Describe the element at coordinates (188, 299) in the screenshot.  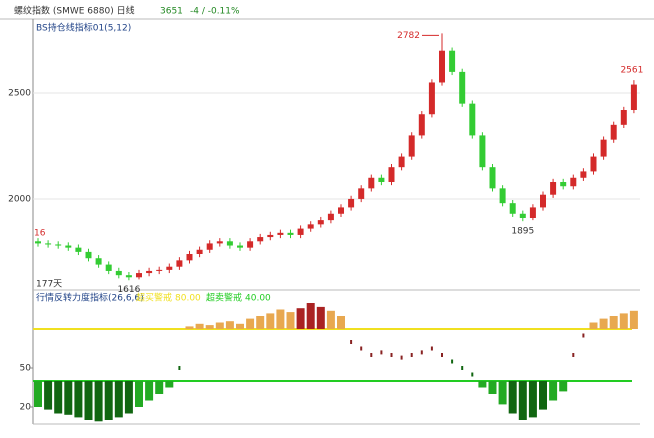
I see `legend-value: 80.00` at that location.